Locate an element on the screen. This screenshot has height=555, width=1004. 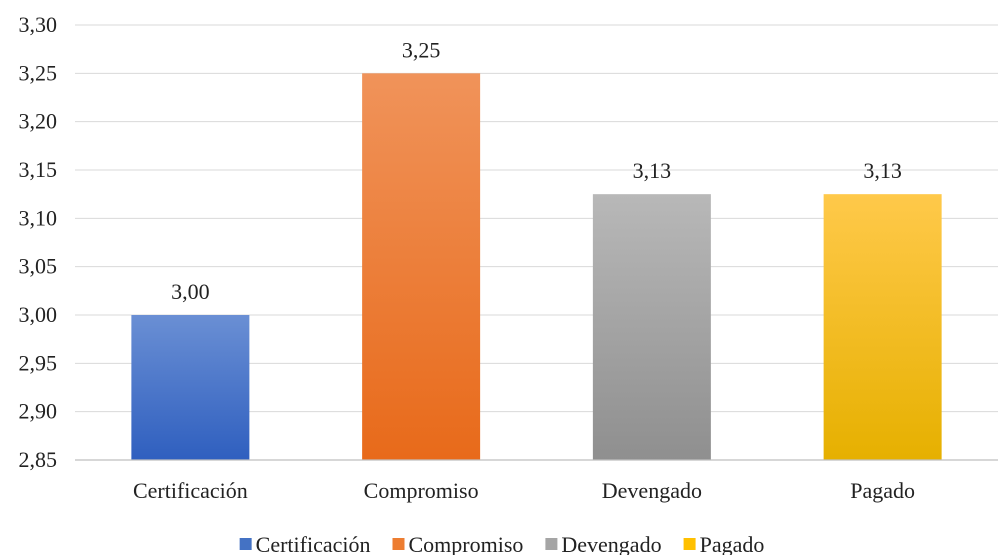
category-label: Certificación is located at coordinates (190, 490).